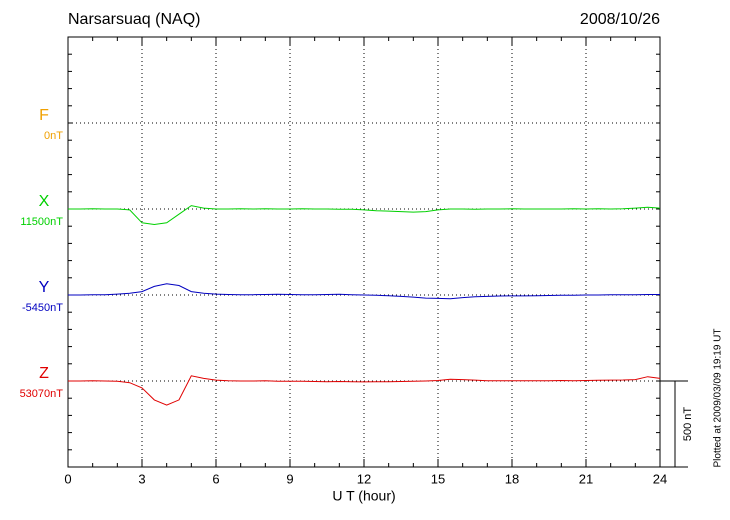 The image size is (730, 520). What do you see at coordinates (44, 287) in the screenshot?
I see `series-name: Y` at bounding box center [44, 287].